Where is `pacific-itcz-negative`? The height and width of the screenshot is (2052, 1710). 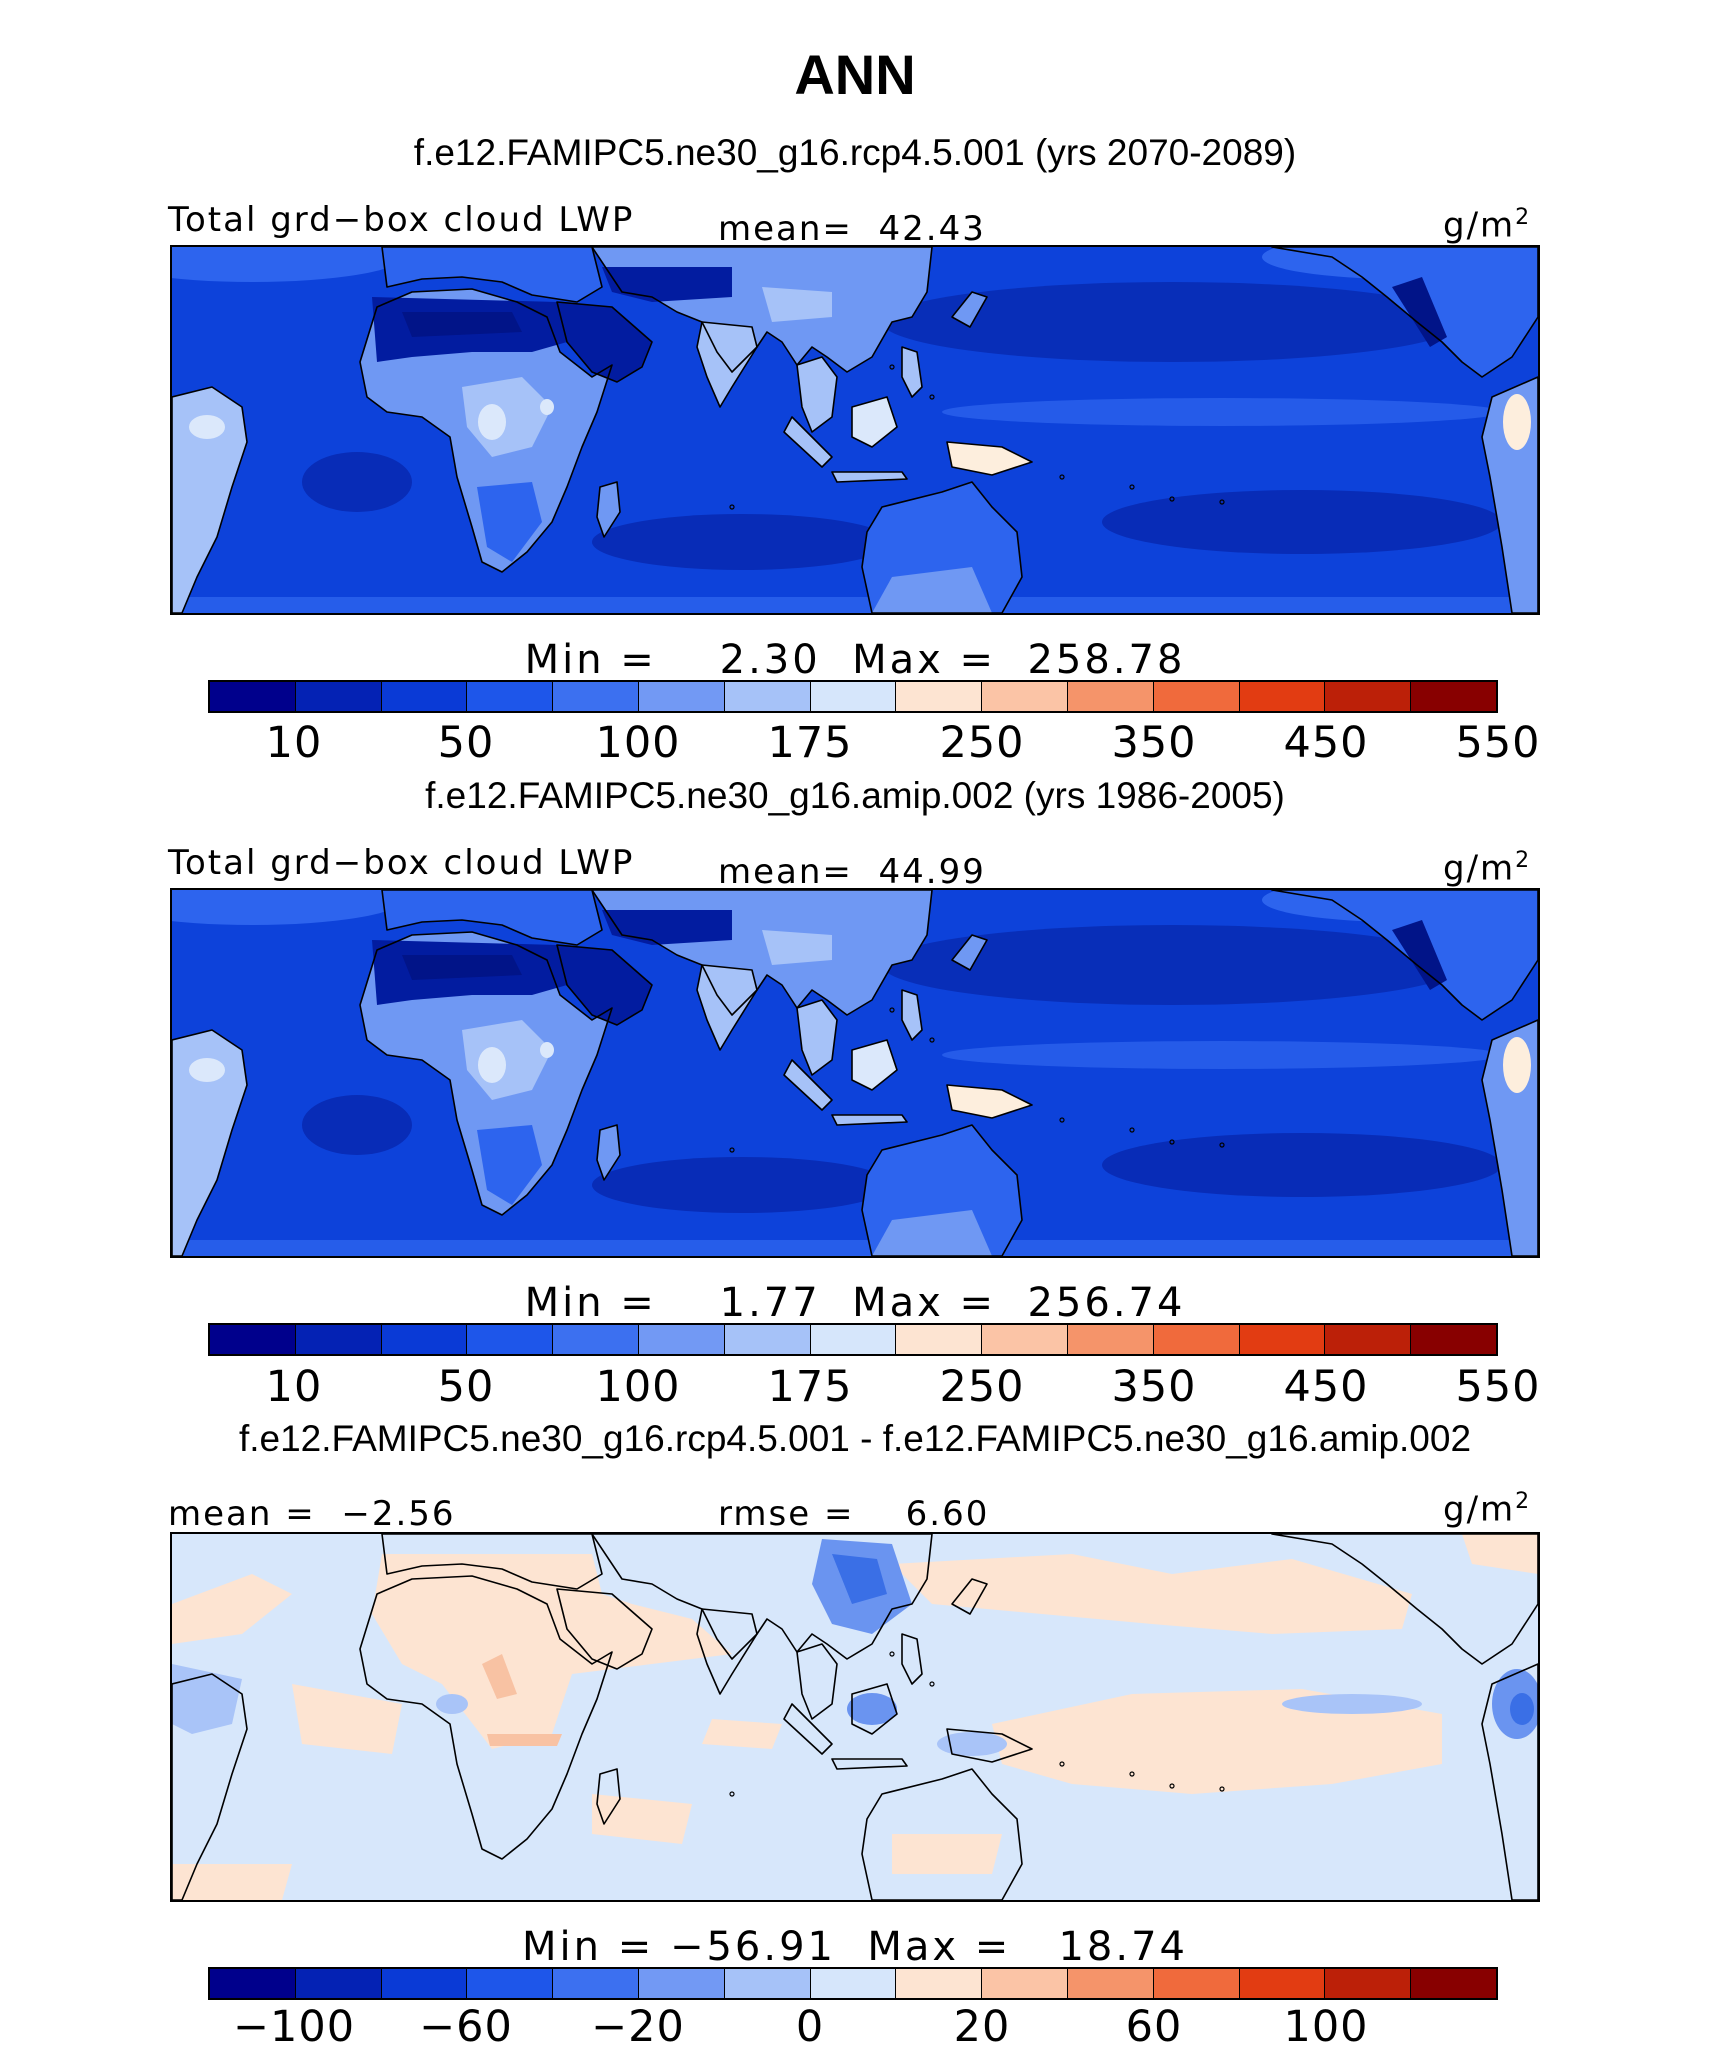 pacific-itcz-negative is located at coordinates (1352, 1704).